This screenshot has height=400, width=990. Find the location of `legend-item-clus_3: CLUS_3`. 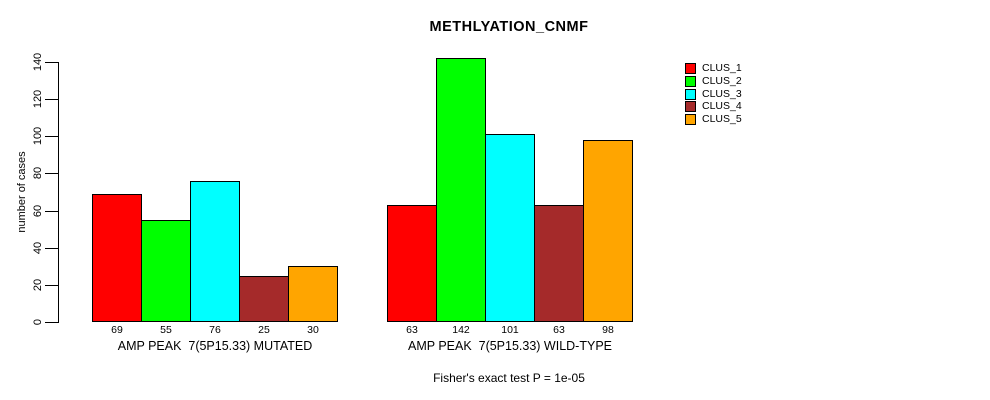

legend-item-clus_3: CLUS_3 is located at coordinates (713, 93).